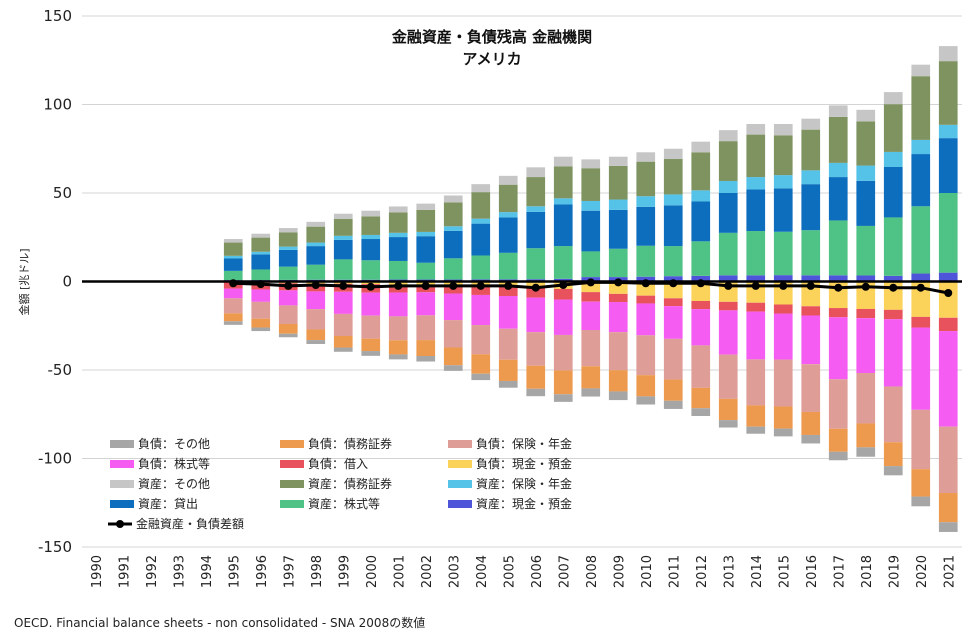 Image resolution: width=978 pixels, height=639 pixels. What do you see at coordinates (262, 571) in the screenshot?
I see `x-tick-label: 1996` at bounding box center [262, 571].